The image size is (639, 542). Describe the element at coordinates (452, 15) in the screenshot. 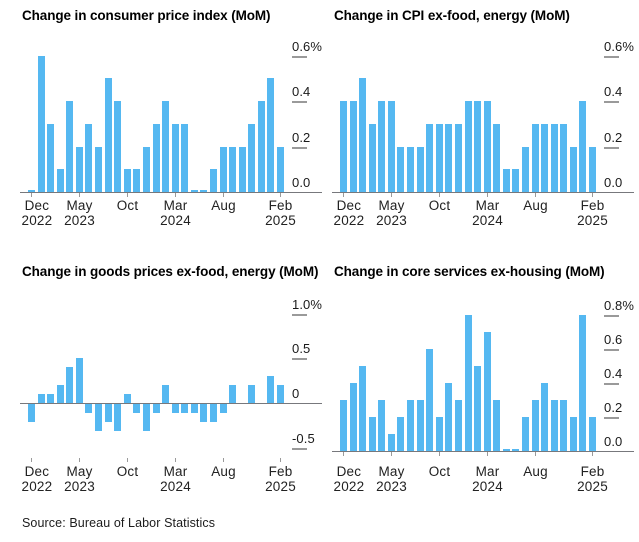

I see `chart-title-core-cpi-mom: Change in CPI ex-food, energy (MoM)` at that location.